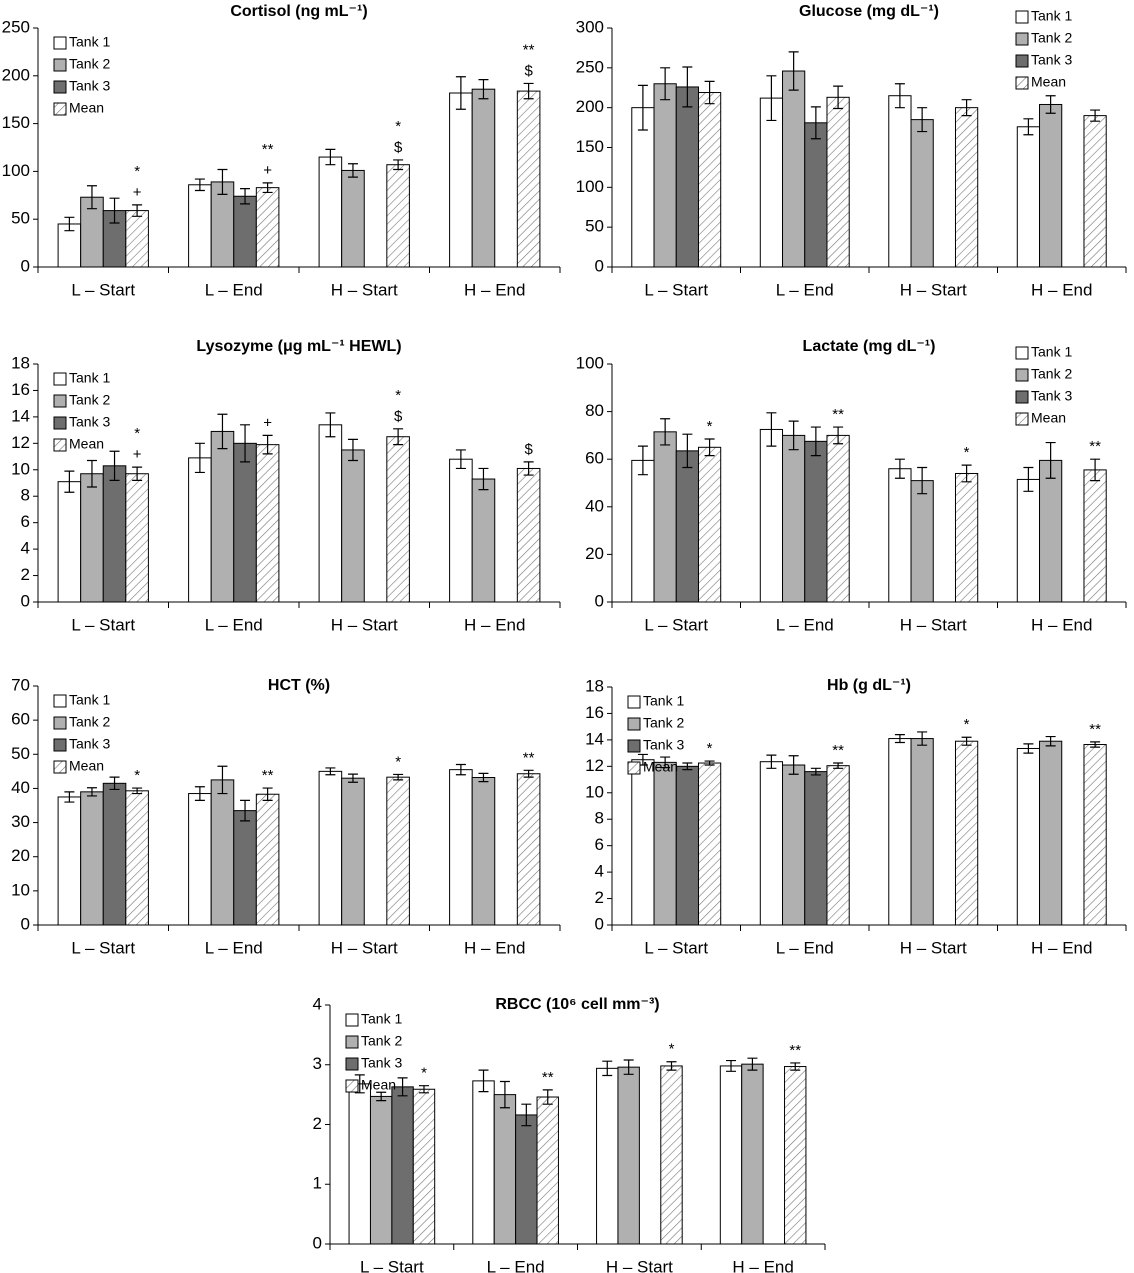 This screenshot has width=1134, height=1273. I want to click on y-tick-label: 12, so click(594, 765).